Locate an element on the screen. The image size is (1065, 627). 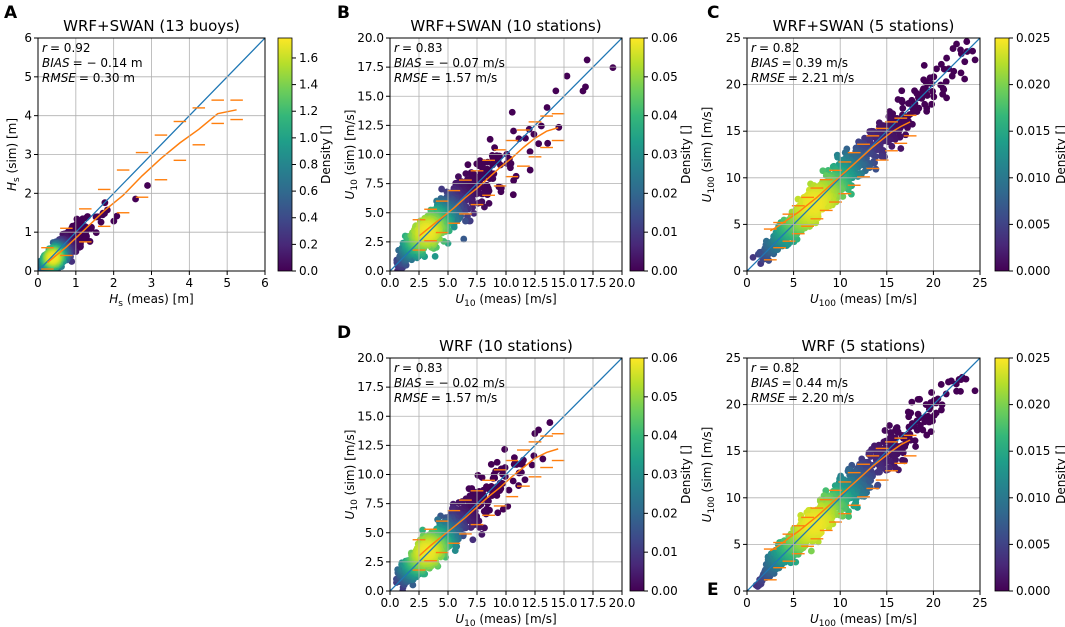
colorbar-tick-label: 0.010 is located at coordinates (1033, 178).